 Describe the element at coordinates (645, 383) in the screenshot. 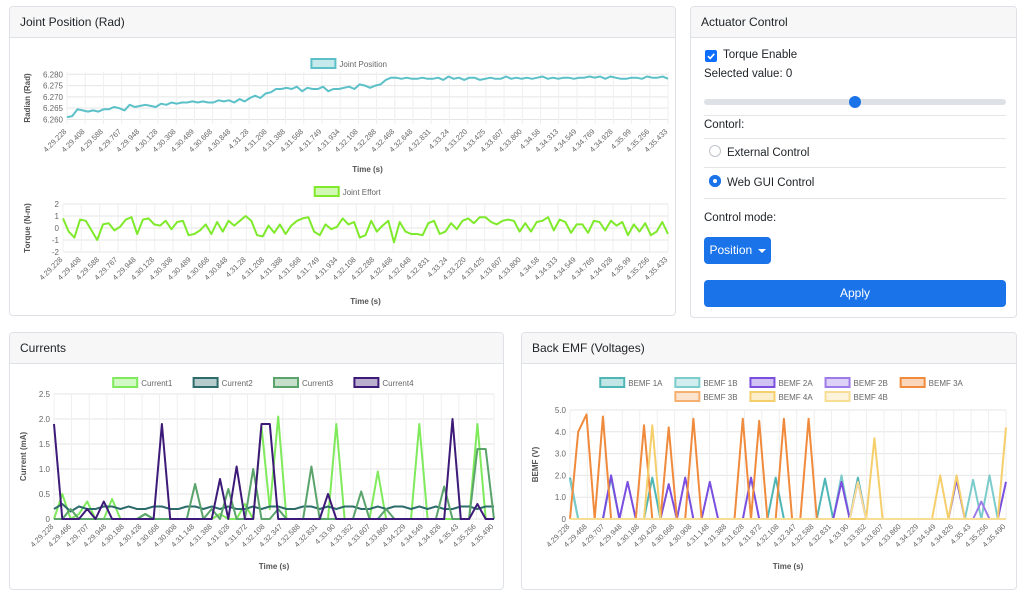

I see `legend-label: BEMF 1A` at that location.